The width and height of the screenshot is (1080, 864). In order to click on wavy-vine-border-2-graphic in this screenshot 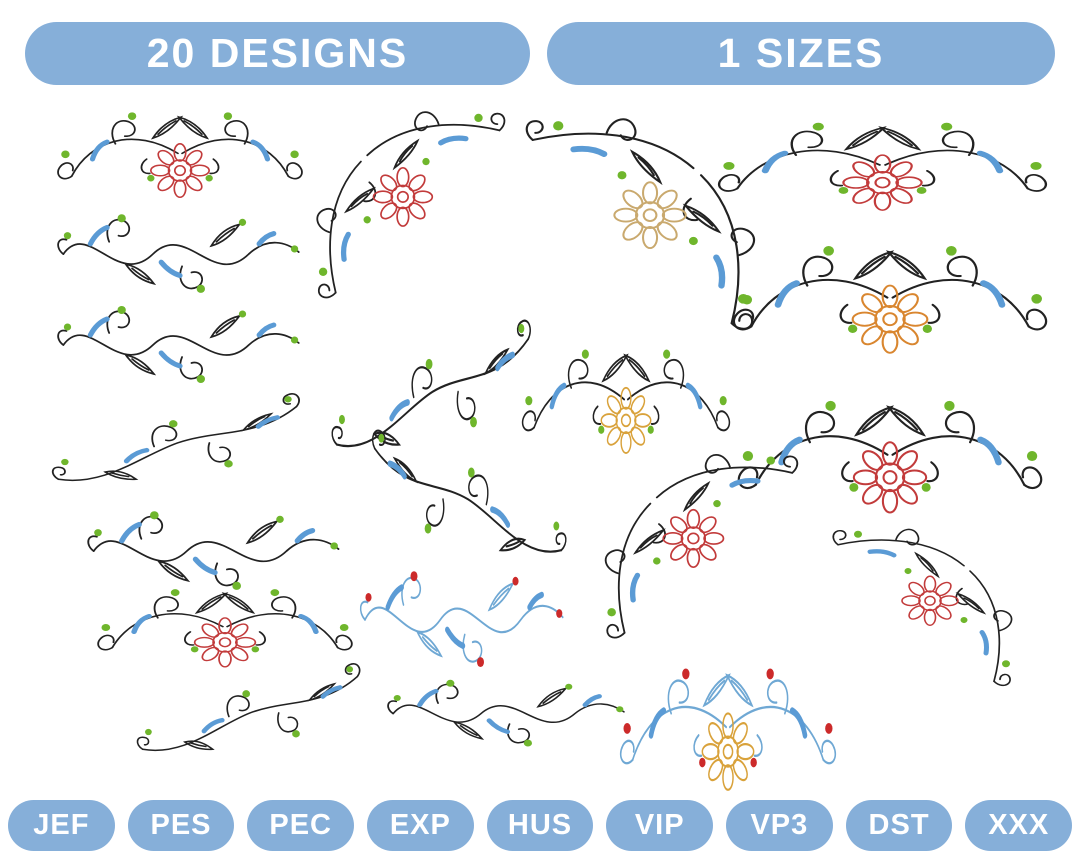, I will do `click(180, 342)`.